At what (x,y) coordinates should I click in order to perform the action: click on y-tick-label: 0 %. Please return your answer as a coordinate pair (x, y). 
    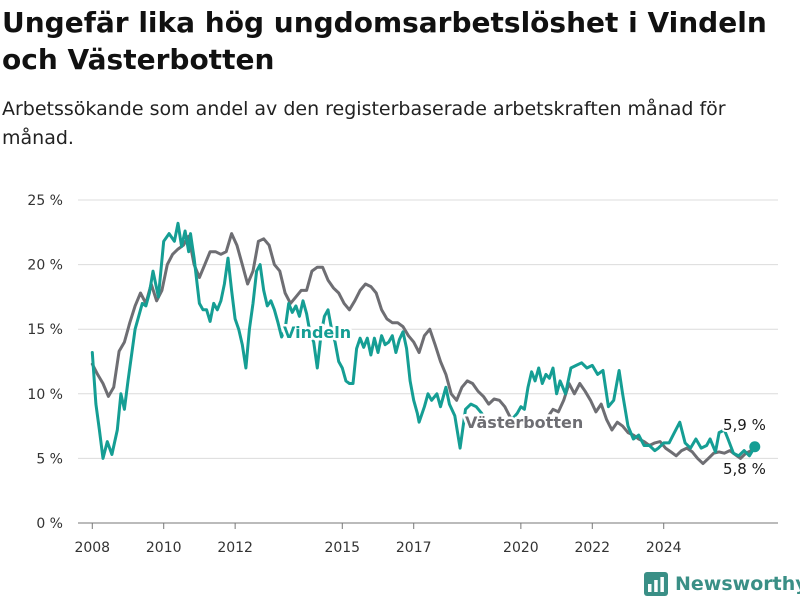
    Looking at the image, I should click on (49, 524).